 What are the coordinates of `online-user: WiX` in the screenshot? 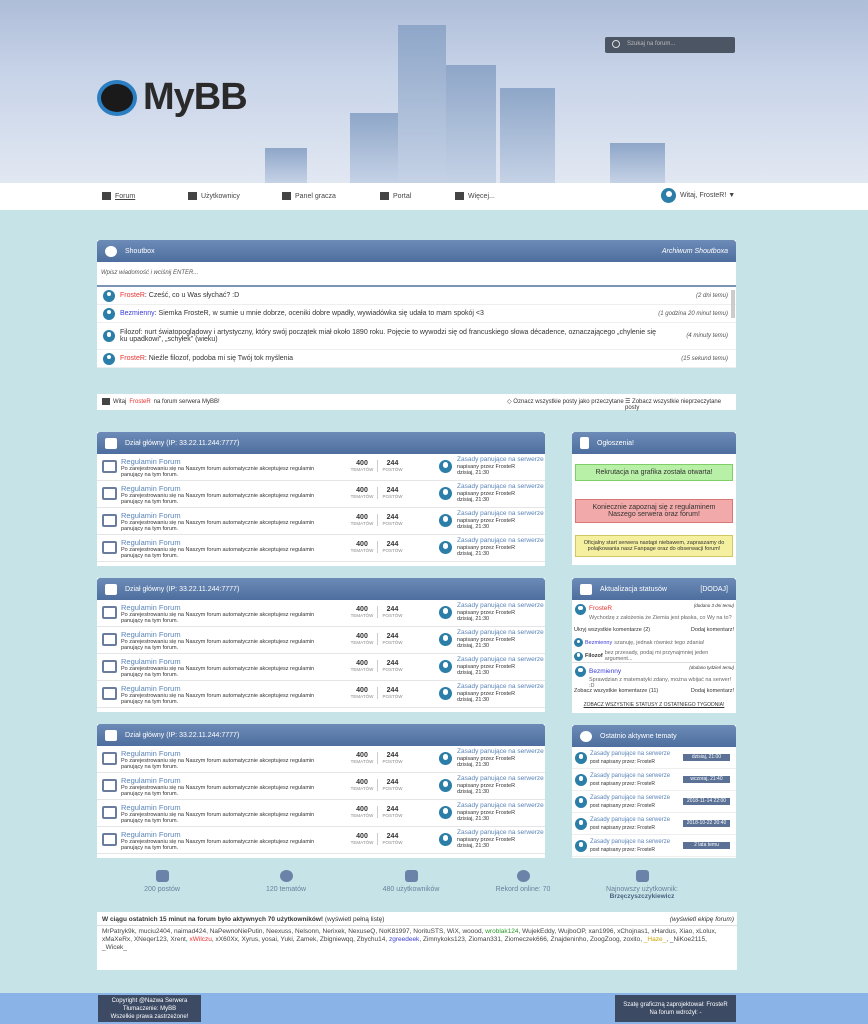 It's located at (452, 931).